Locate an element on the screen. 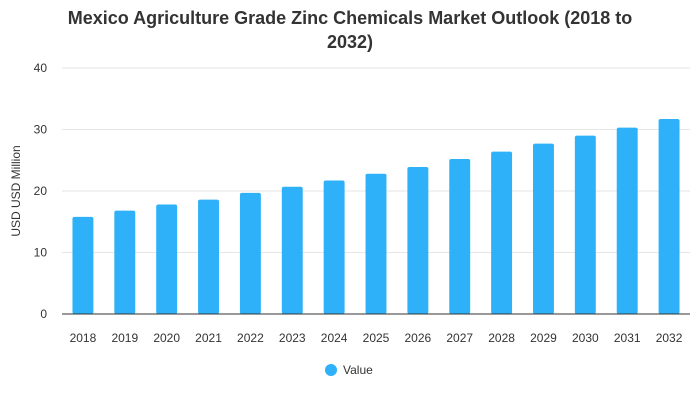 This screenshot has width=700, height=400. y-tick-label: 30 is located at coordinates (41, 130).